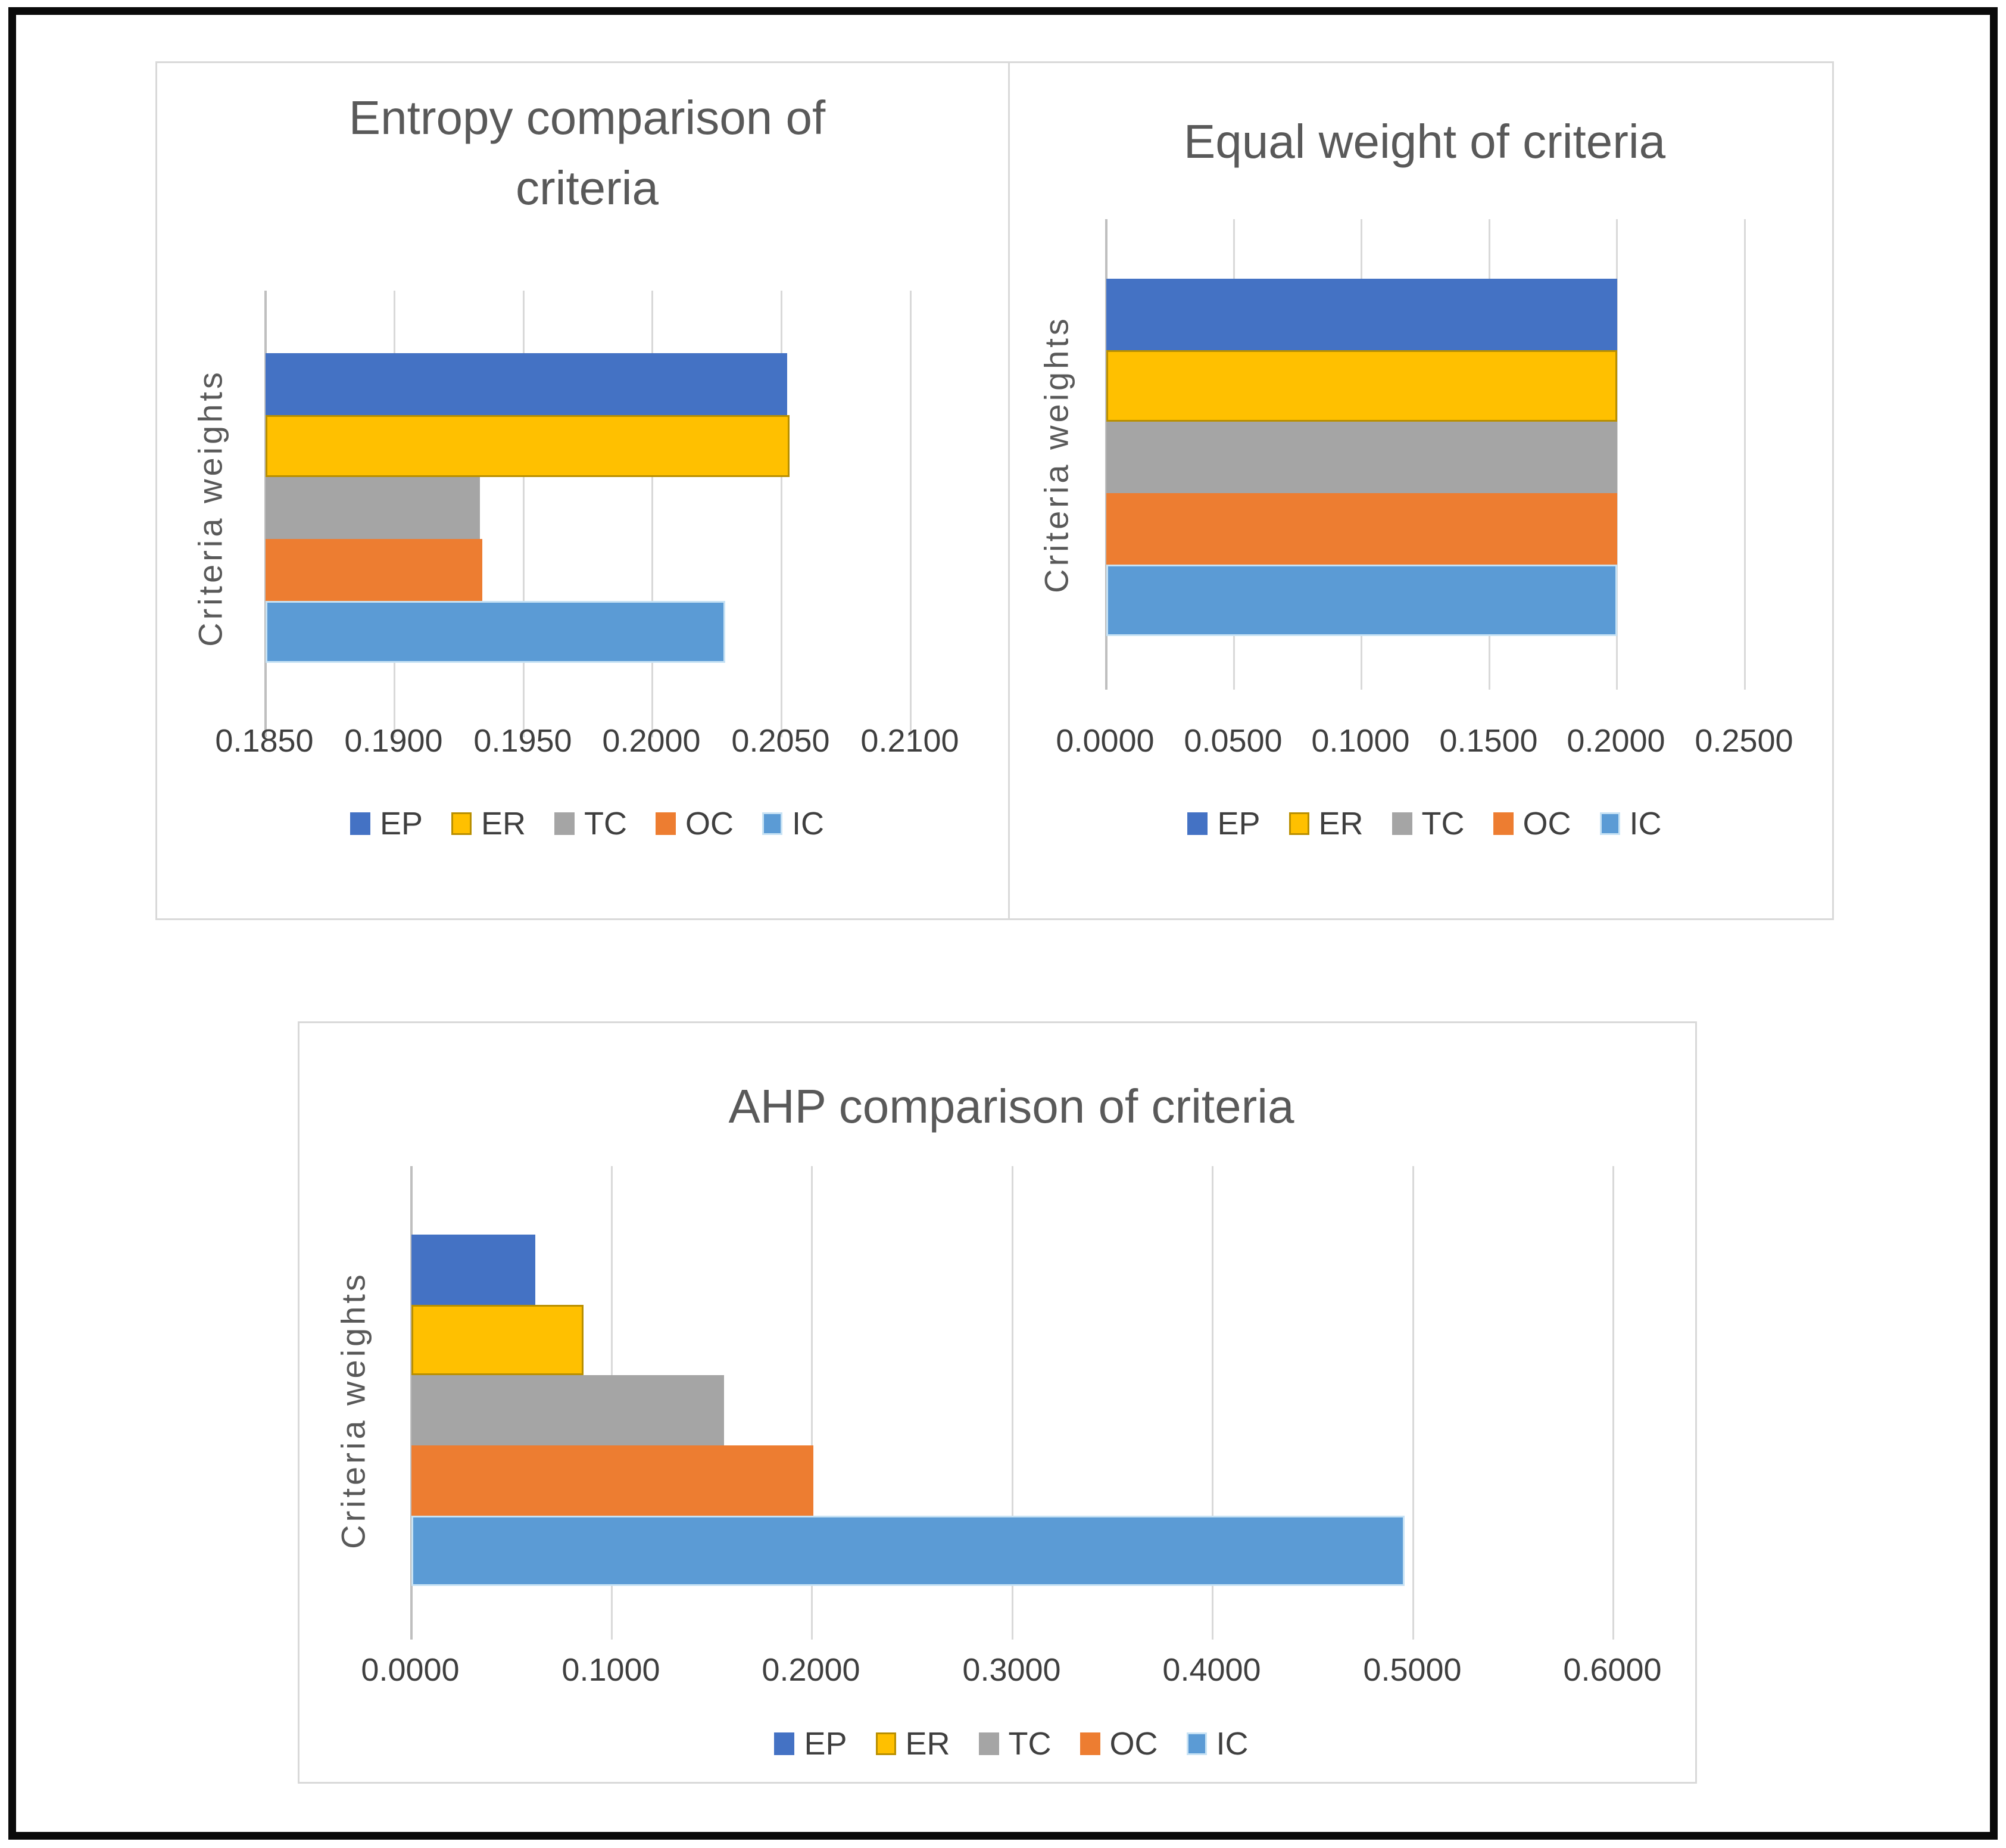 The width and height of the screenshot is (2006, 1848). What do you see at coordinates (1612, 1670) in the screenshot?
I see `x-tick-label: 0.6000` at bounding box center [1612, 1670].